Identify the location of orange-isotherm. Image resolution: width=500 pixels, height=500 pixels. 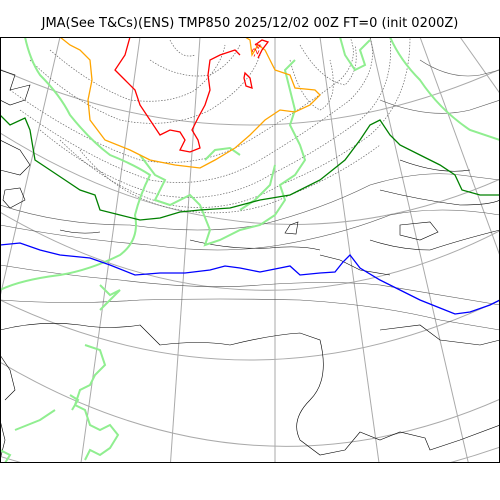
(190, 103).